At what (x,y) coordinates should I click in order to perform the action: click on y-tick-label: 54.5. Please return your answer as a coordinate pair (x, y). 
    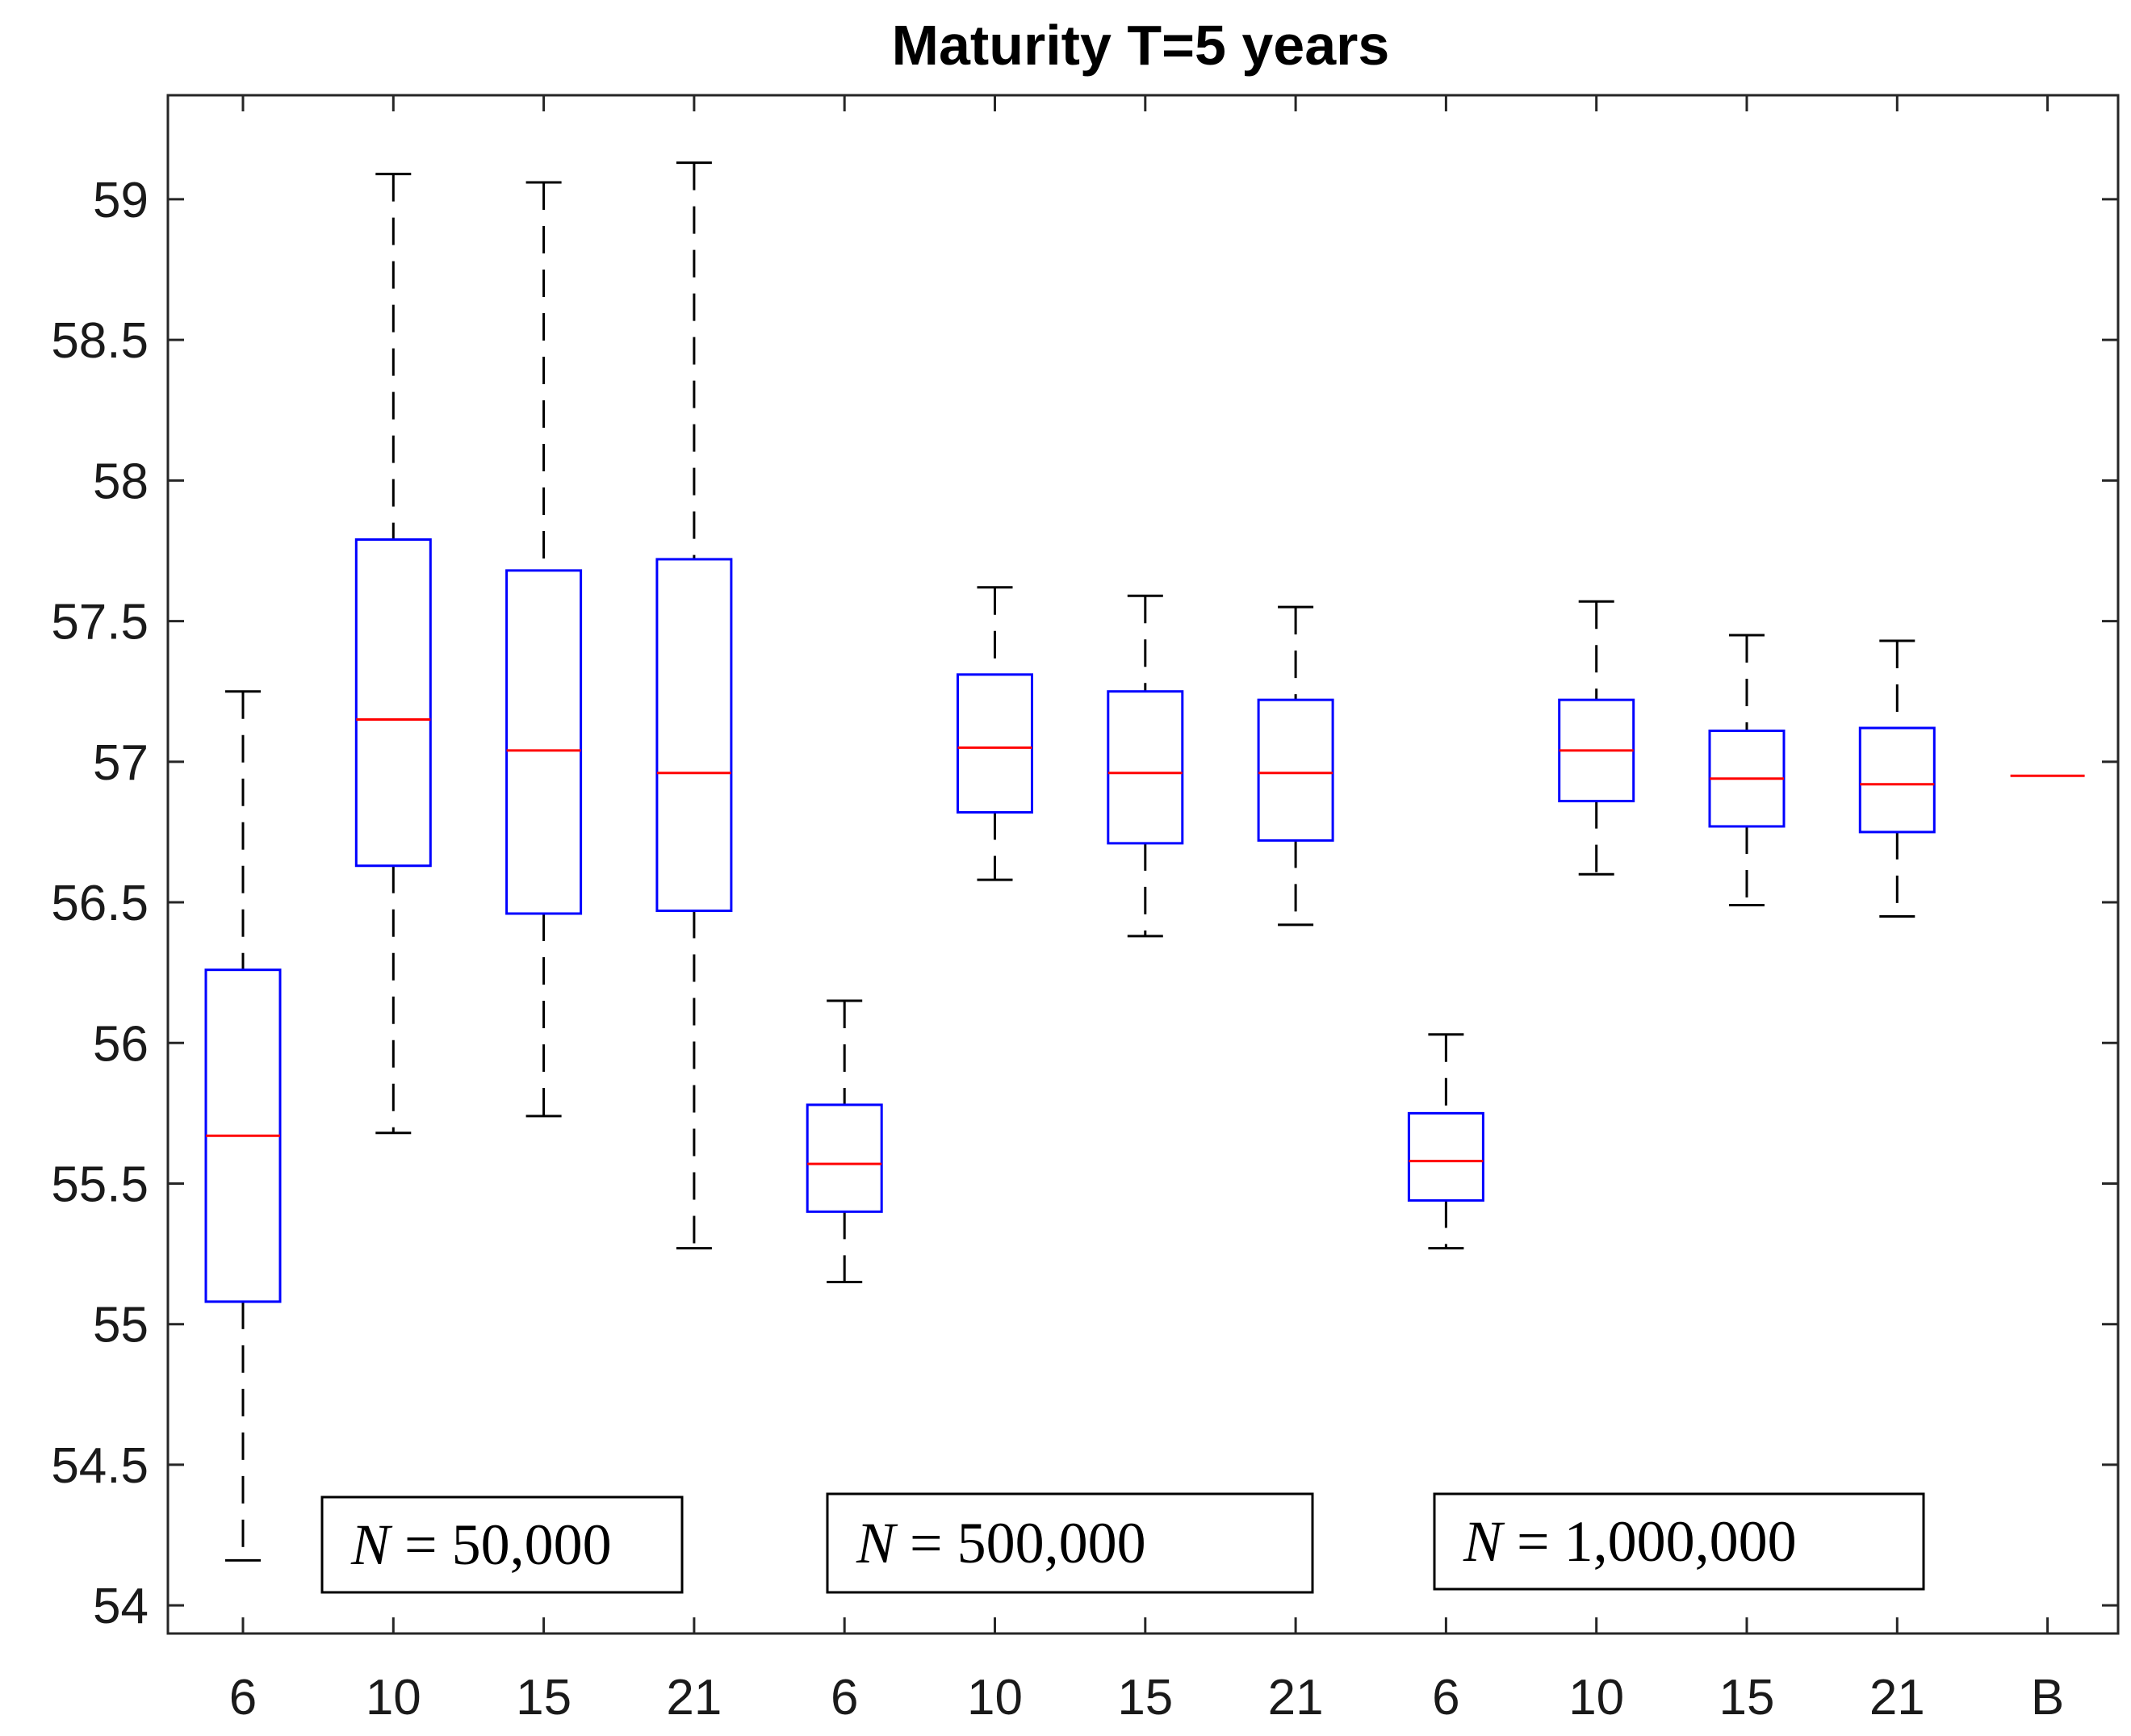
    Looking at the image, I should click on (100, 1466).